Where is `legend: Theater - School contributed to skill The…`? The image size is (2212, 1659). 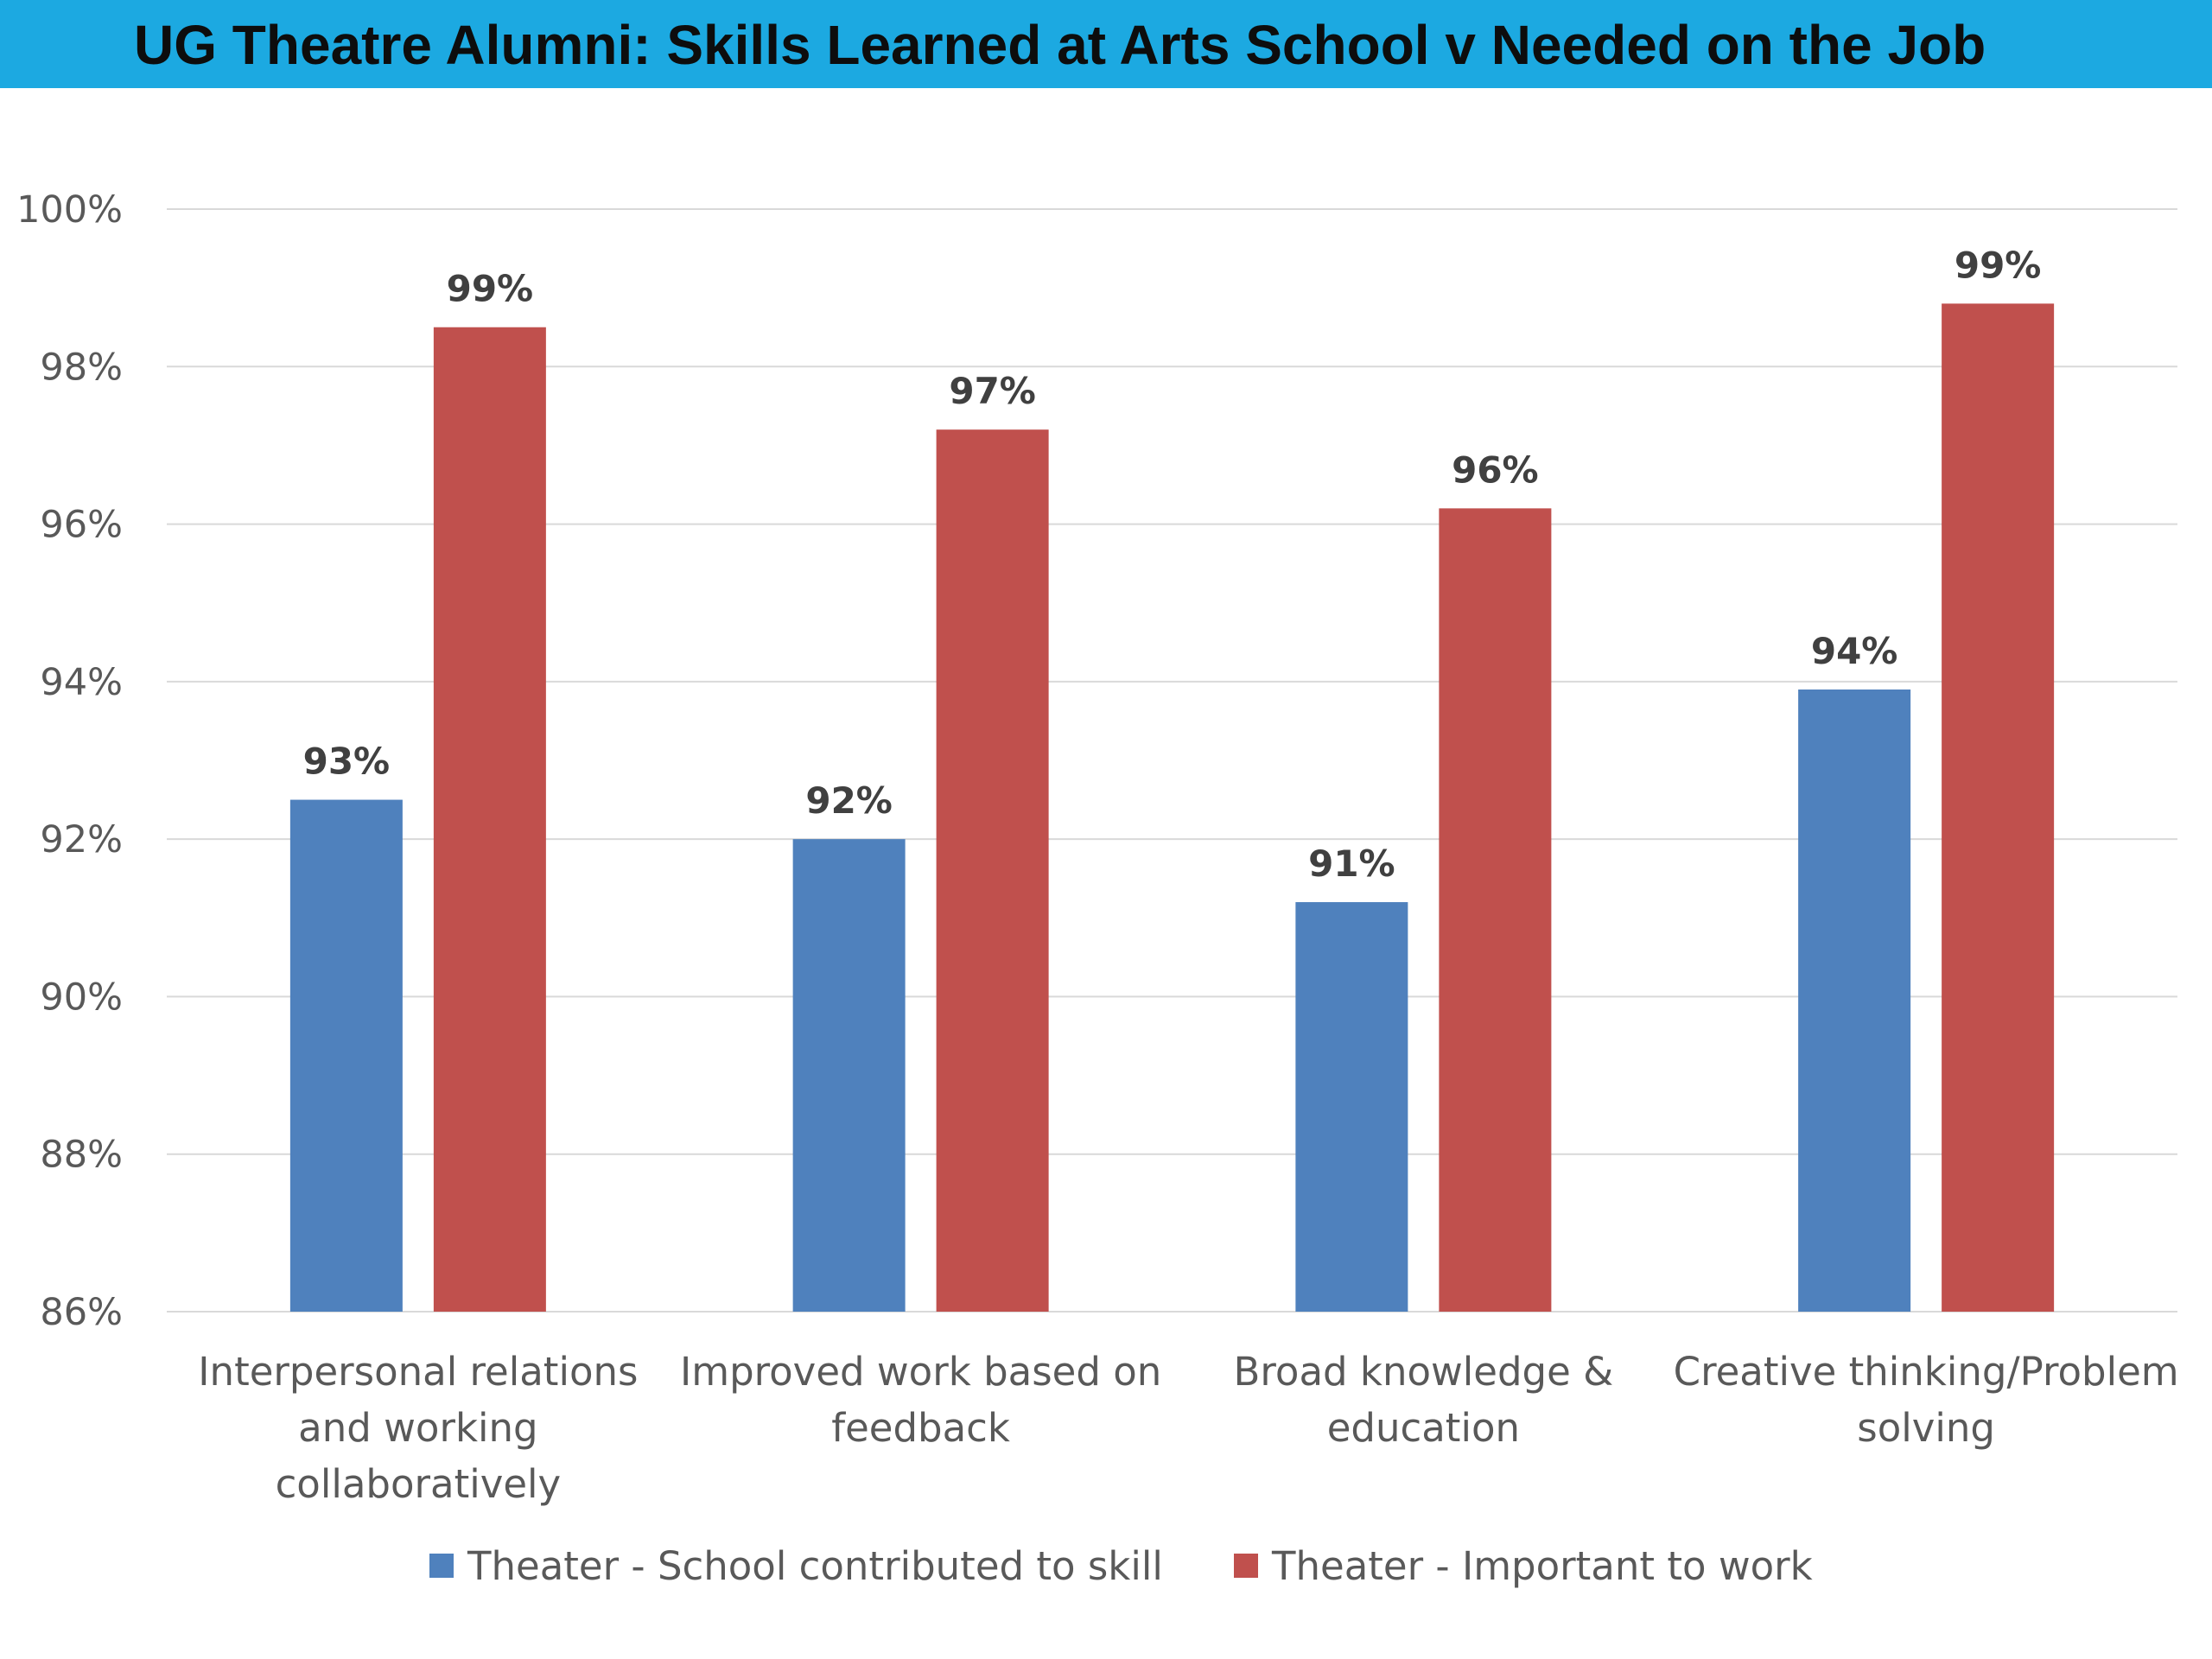 legend: Theater - School contributed to skill The… is located at coordinates (1121, 1566).